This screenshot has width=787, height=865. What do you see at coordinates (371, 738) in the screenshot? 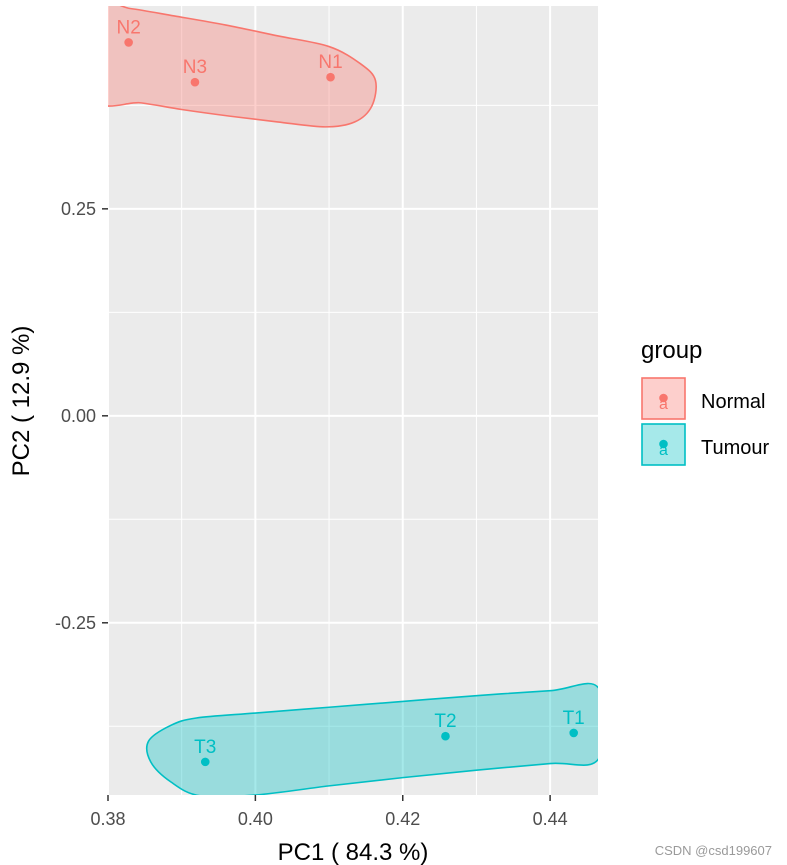
I see `ellipse-tumour` at bounding box center [371, 738].